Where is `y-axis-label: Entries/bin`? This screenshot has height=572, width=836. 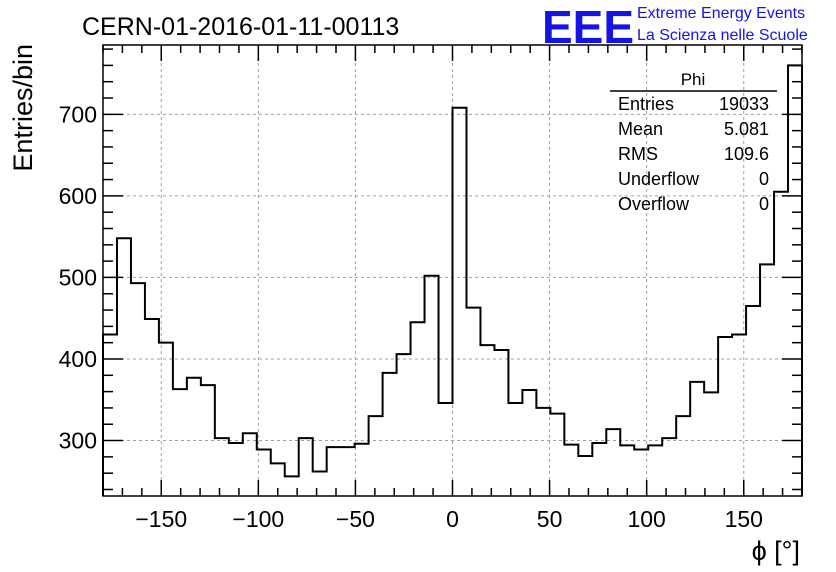
y-axis-label: Entries/bin is located at coordinates (23, 108).